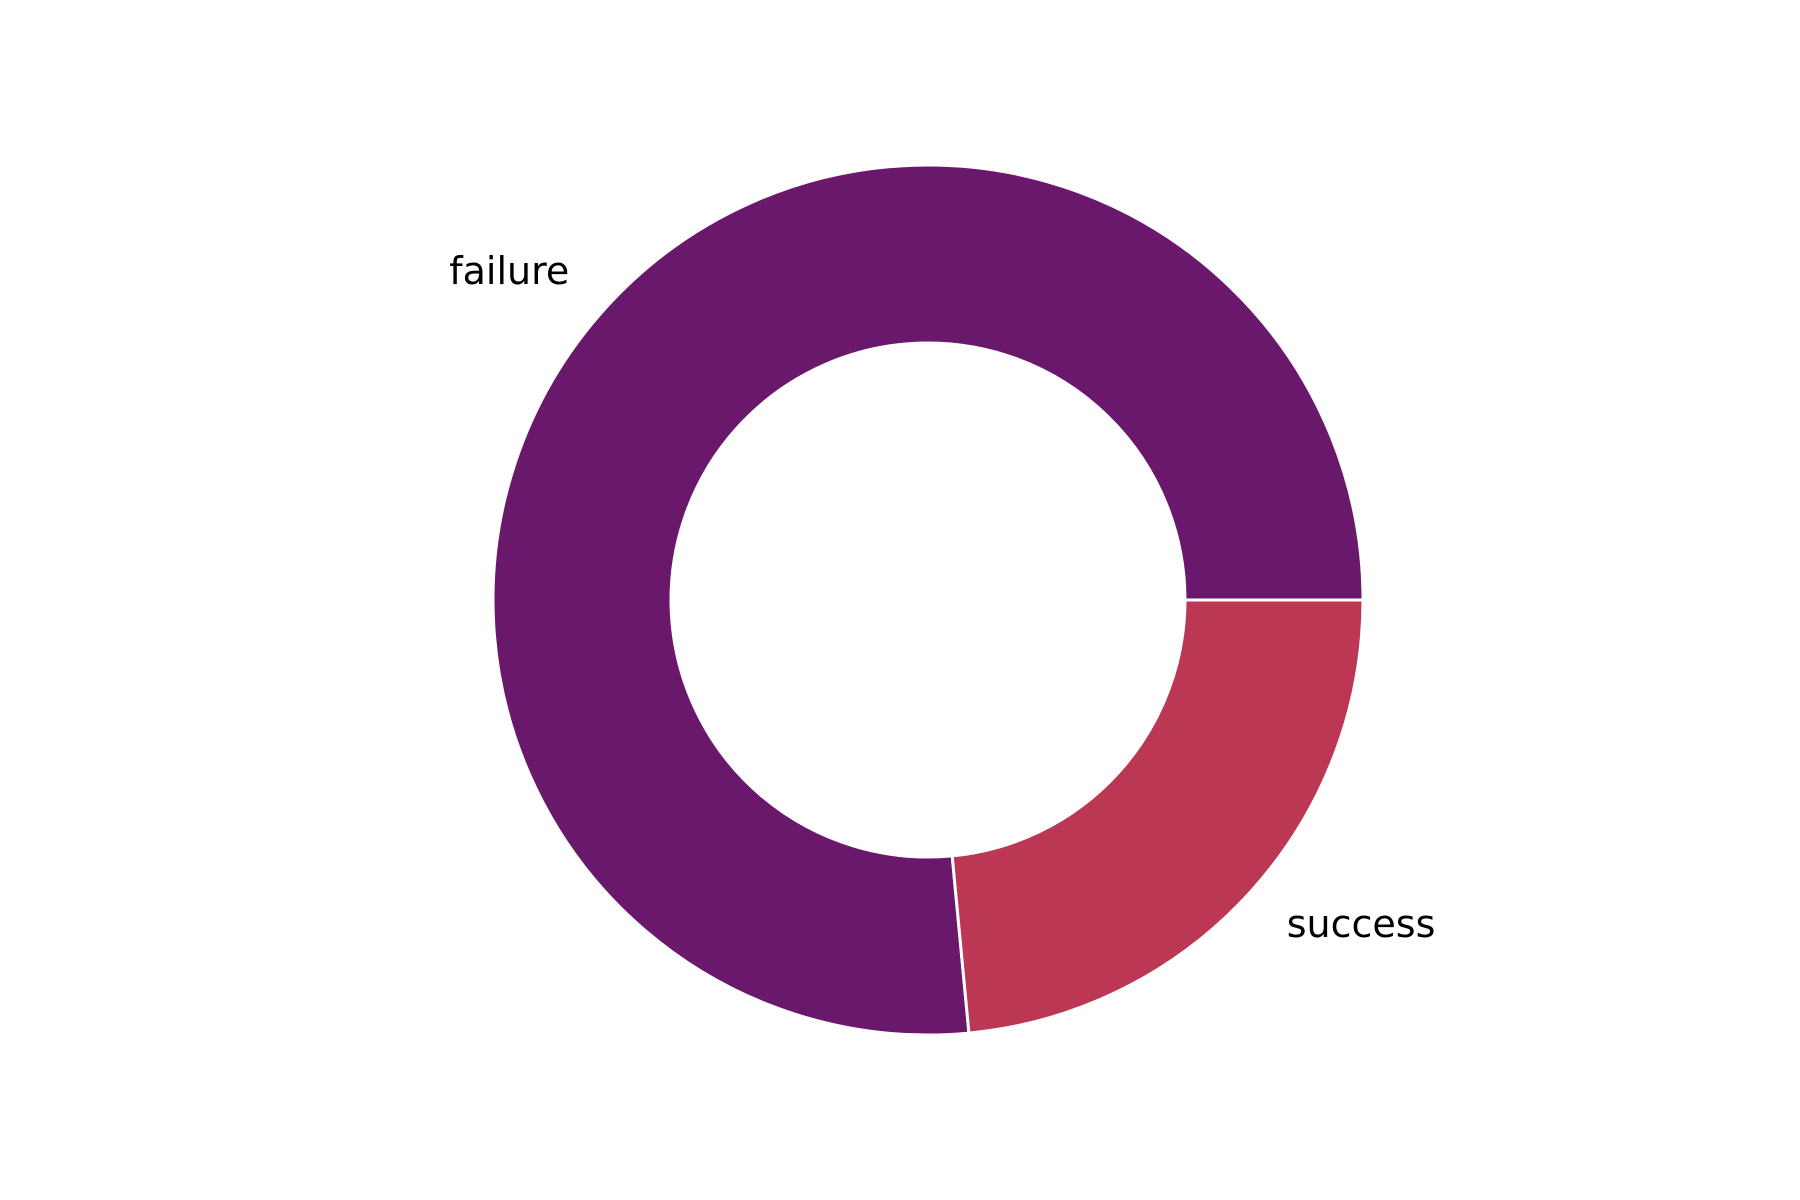 Image resolution: width=1800 pixels, height=1200 pixels. I want to click on slice-success, so click(1157, 816).